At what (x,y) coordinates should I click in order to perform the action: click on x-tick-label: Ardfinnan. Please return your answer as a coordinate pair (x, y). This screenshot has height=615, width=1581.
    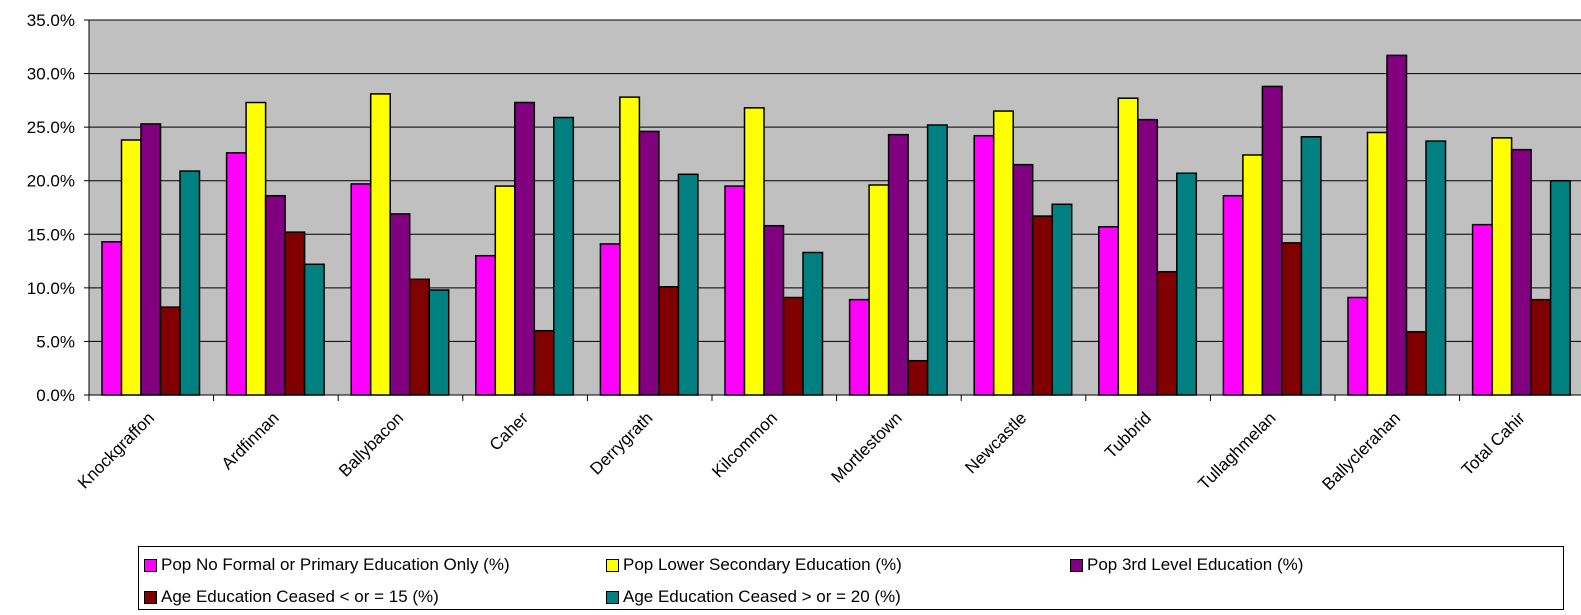
    Looking at the image, I should click on (250, 440).